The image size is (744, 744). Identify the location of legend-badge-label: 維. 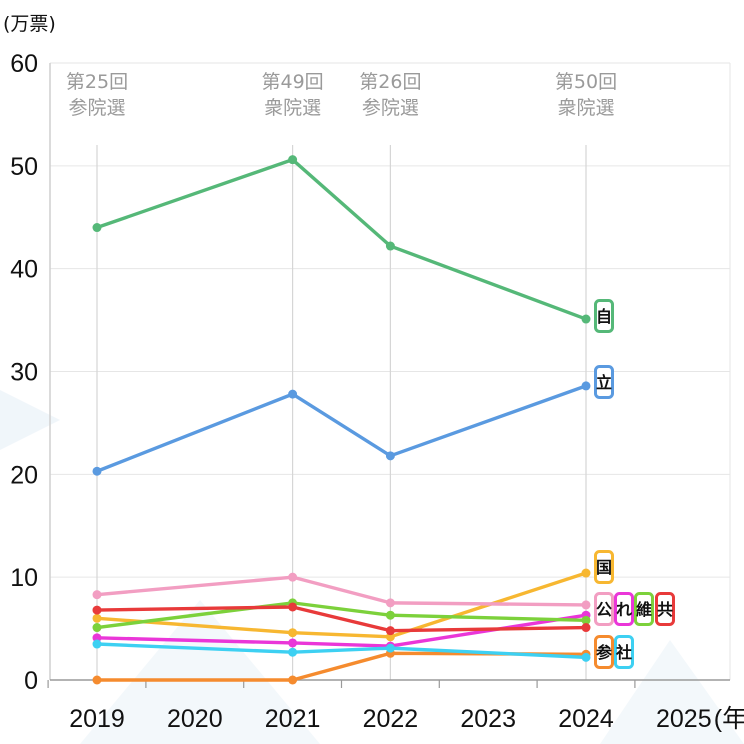
(644, 609).